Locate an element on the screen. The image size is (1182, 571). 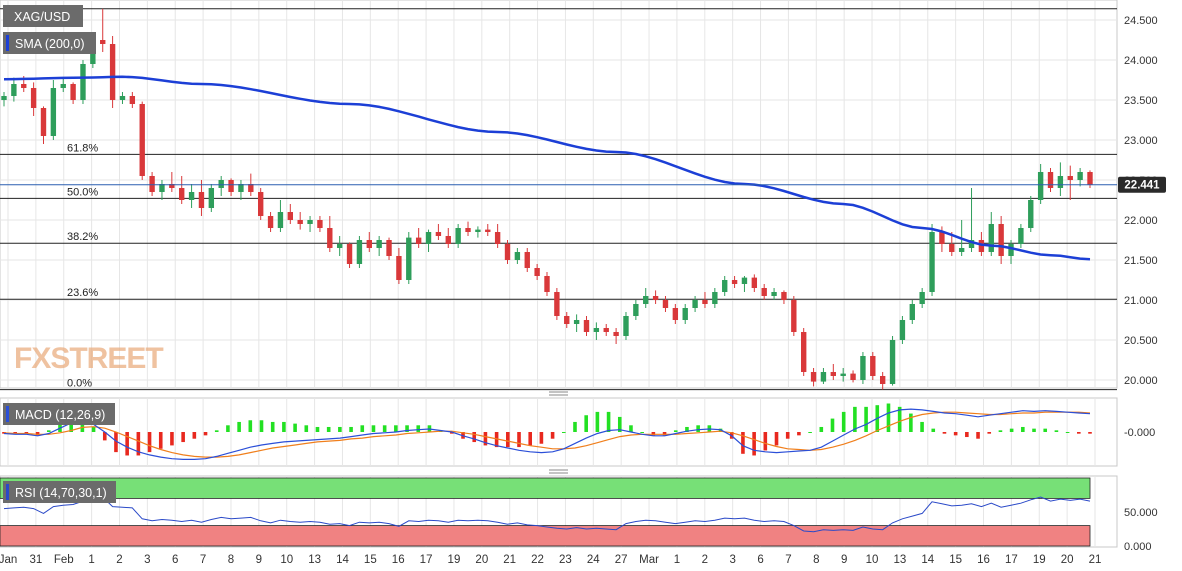
last-price-value: 22.441 is located at coordinates (1142, 186).